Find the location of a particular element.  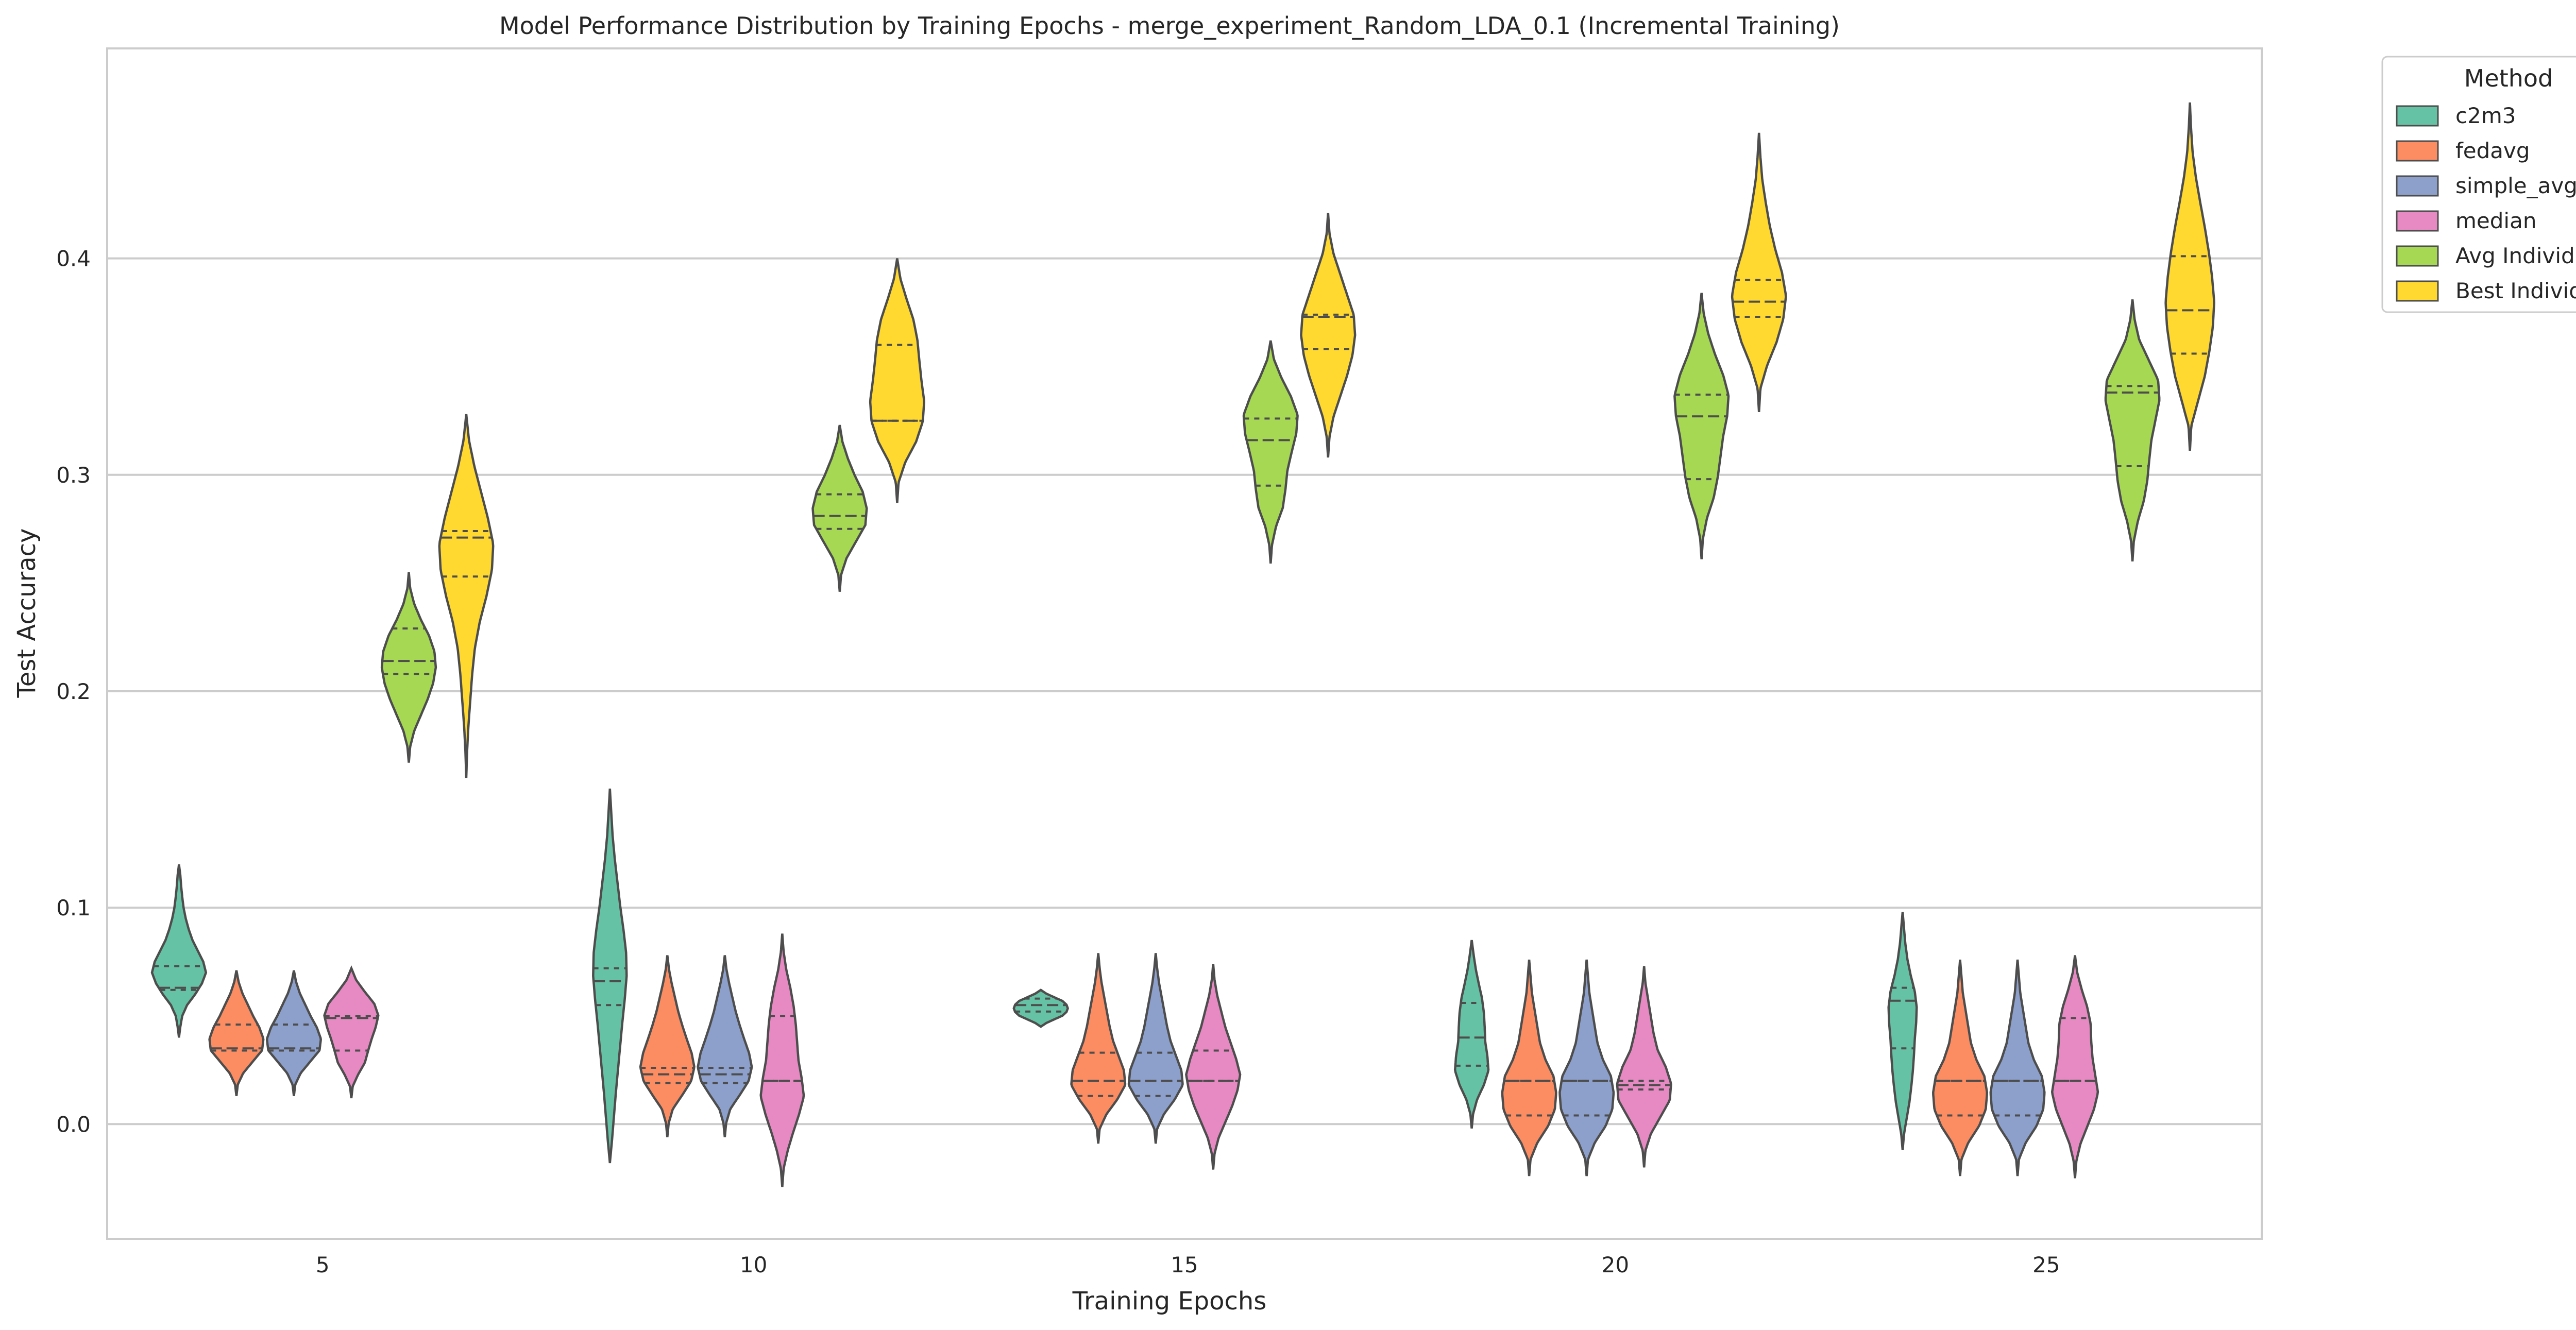

legend-title: Method is located at coordinates (2508, 78).